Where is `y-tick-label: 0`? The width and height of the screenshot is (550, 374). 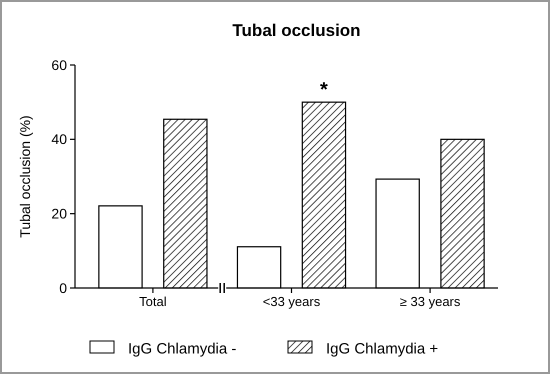
y-tick-label: 0 is located at coordinates (63, 288).